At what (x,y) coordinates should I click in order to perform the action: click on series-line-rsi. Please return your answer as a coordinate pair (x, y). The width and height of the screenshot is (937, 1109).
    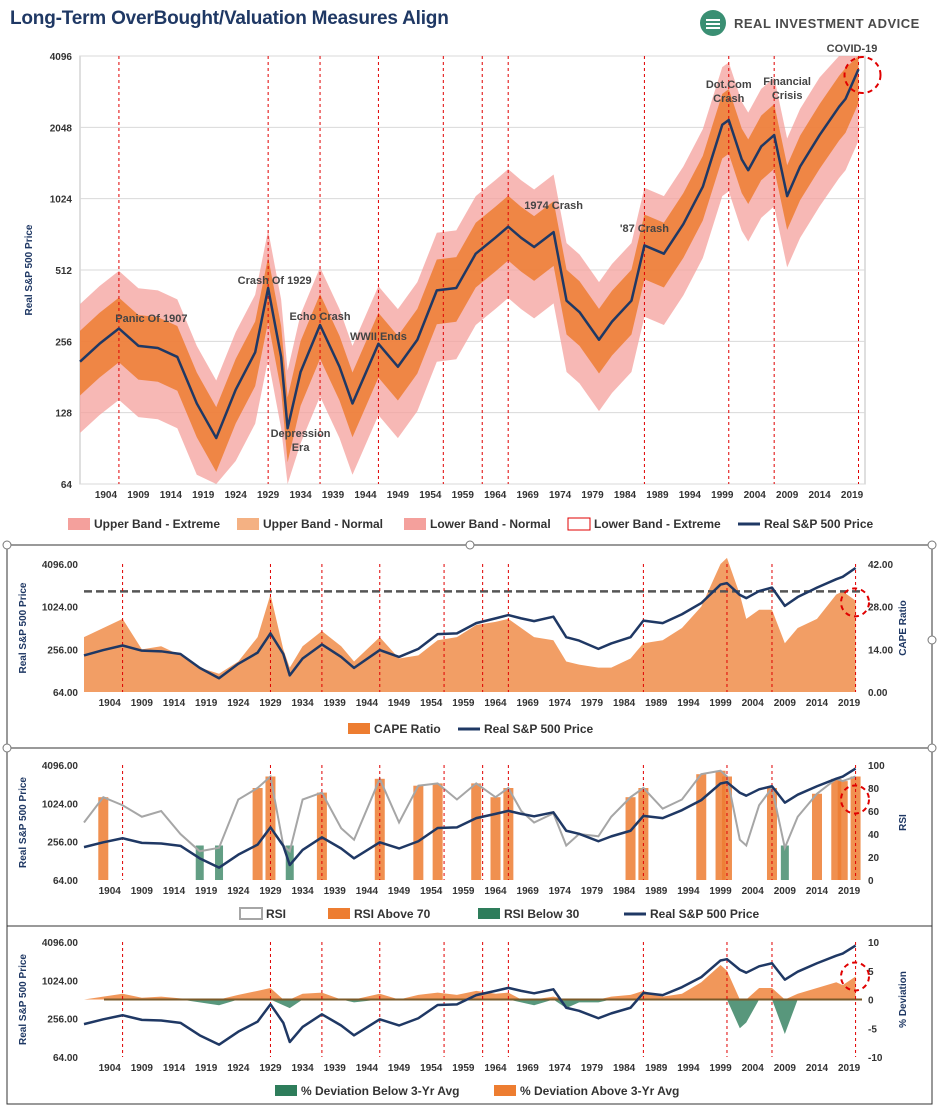
    Looking at the image, I should click on (469, 811).